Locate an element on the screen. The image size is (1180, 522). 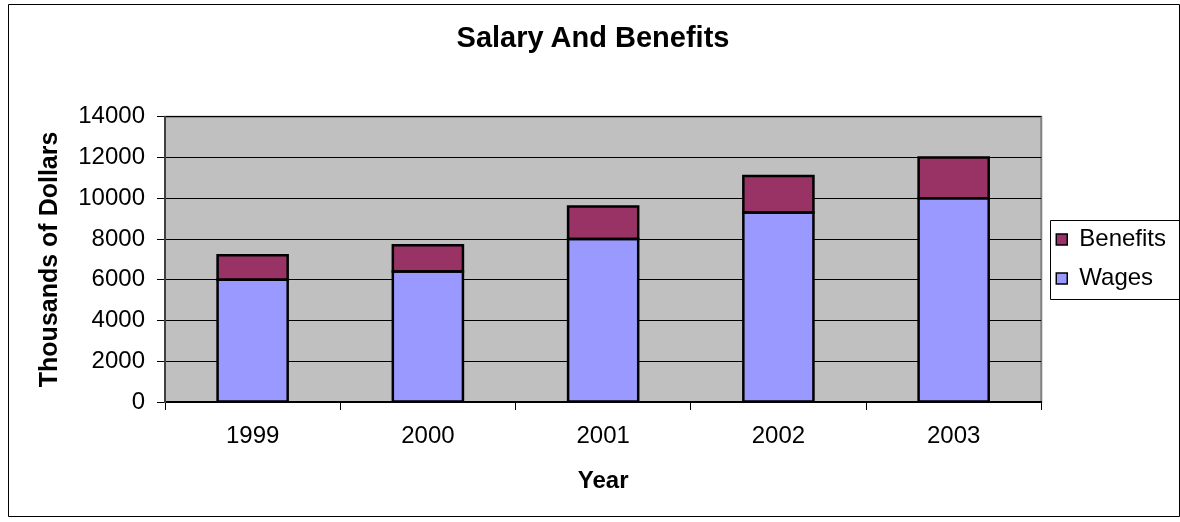
y-axis-title: Thousands of Dollars is located at coordinates (47, 259).